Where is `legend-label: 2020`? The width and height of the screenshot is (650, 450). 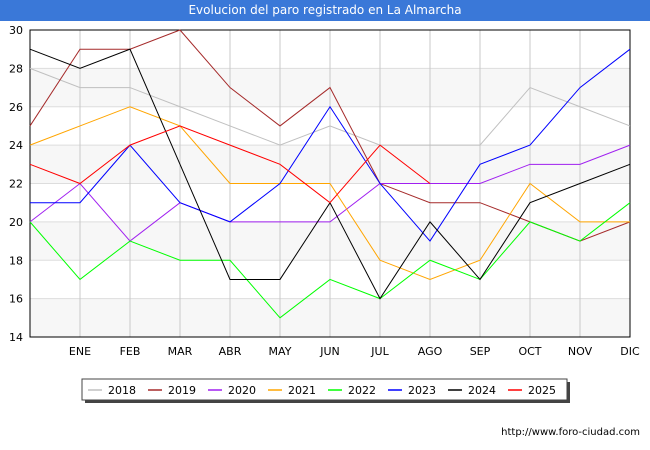
legend-label: 2020 is located at coordinates (242, 390).